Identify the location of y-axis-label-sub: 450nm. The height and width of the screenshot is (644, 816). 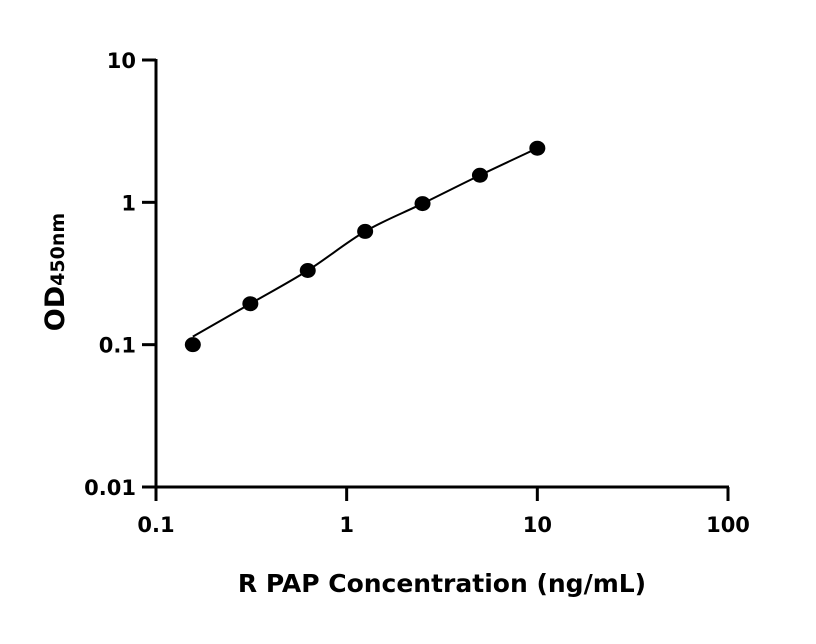
(58, 249).